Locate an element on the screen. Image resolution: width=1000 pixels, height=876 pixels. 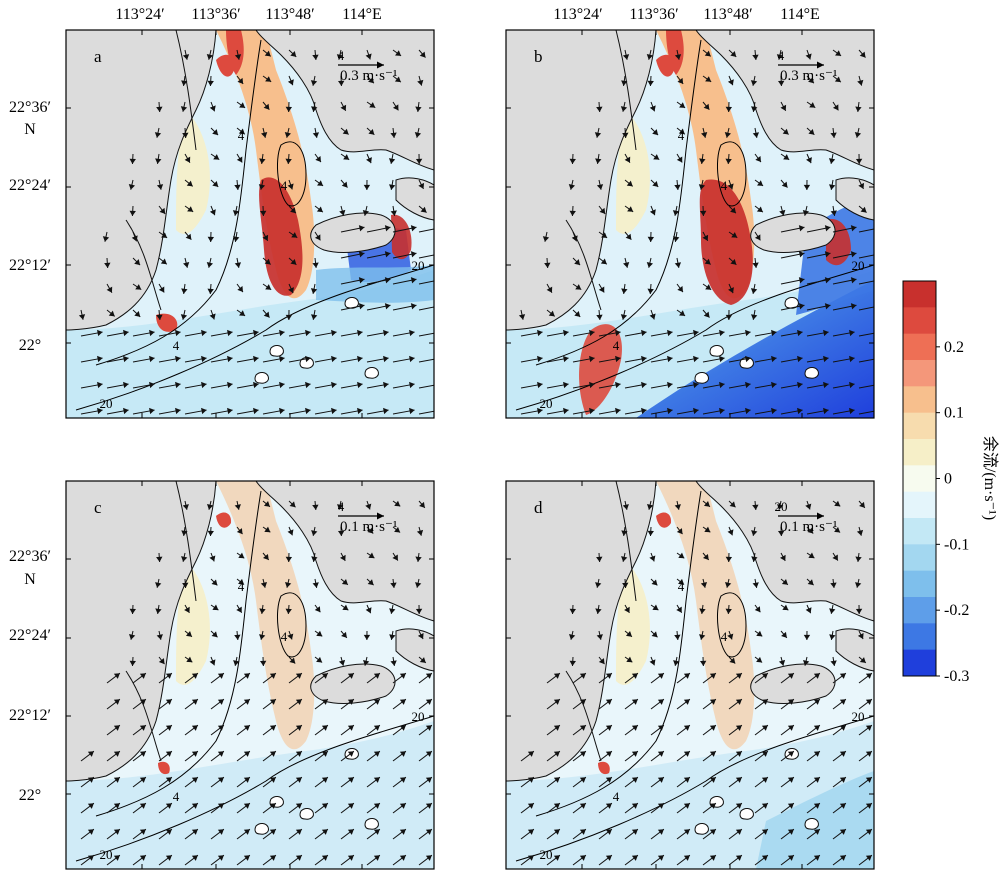
x-tick-labels-top-right: 113°24′ 113°36′ 113°48′ 114°E is located at coordinates (686, 14).